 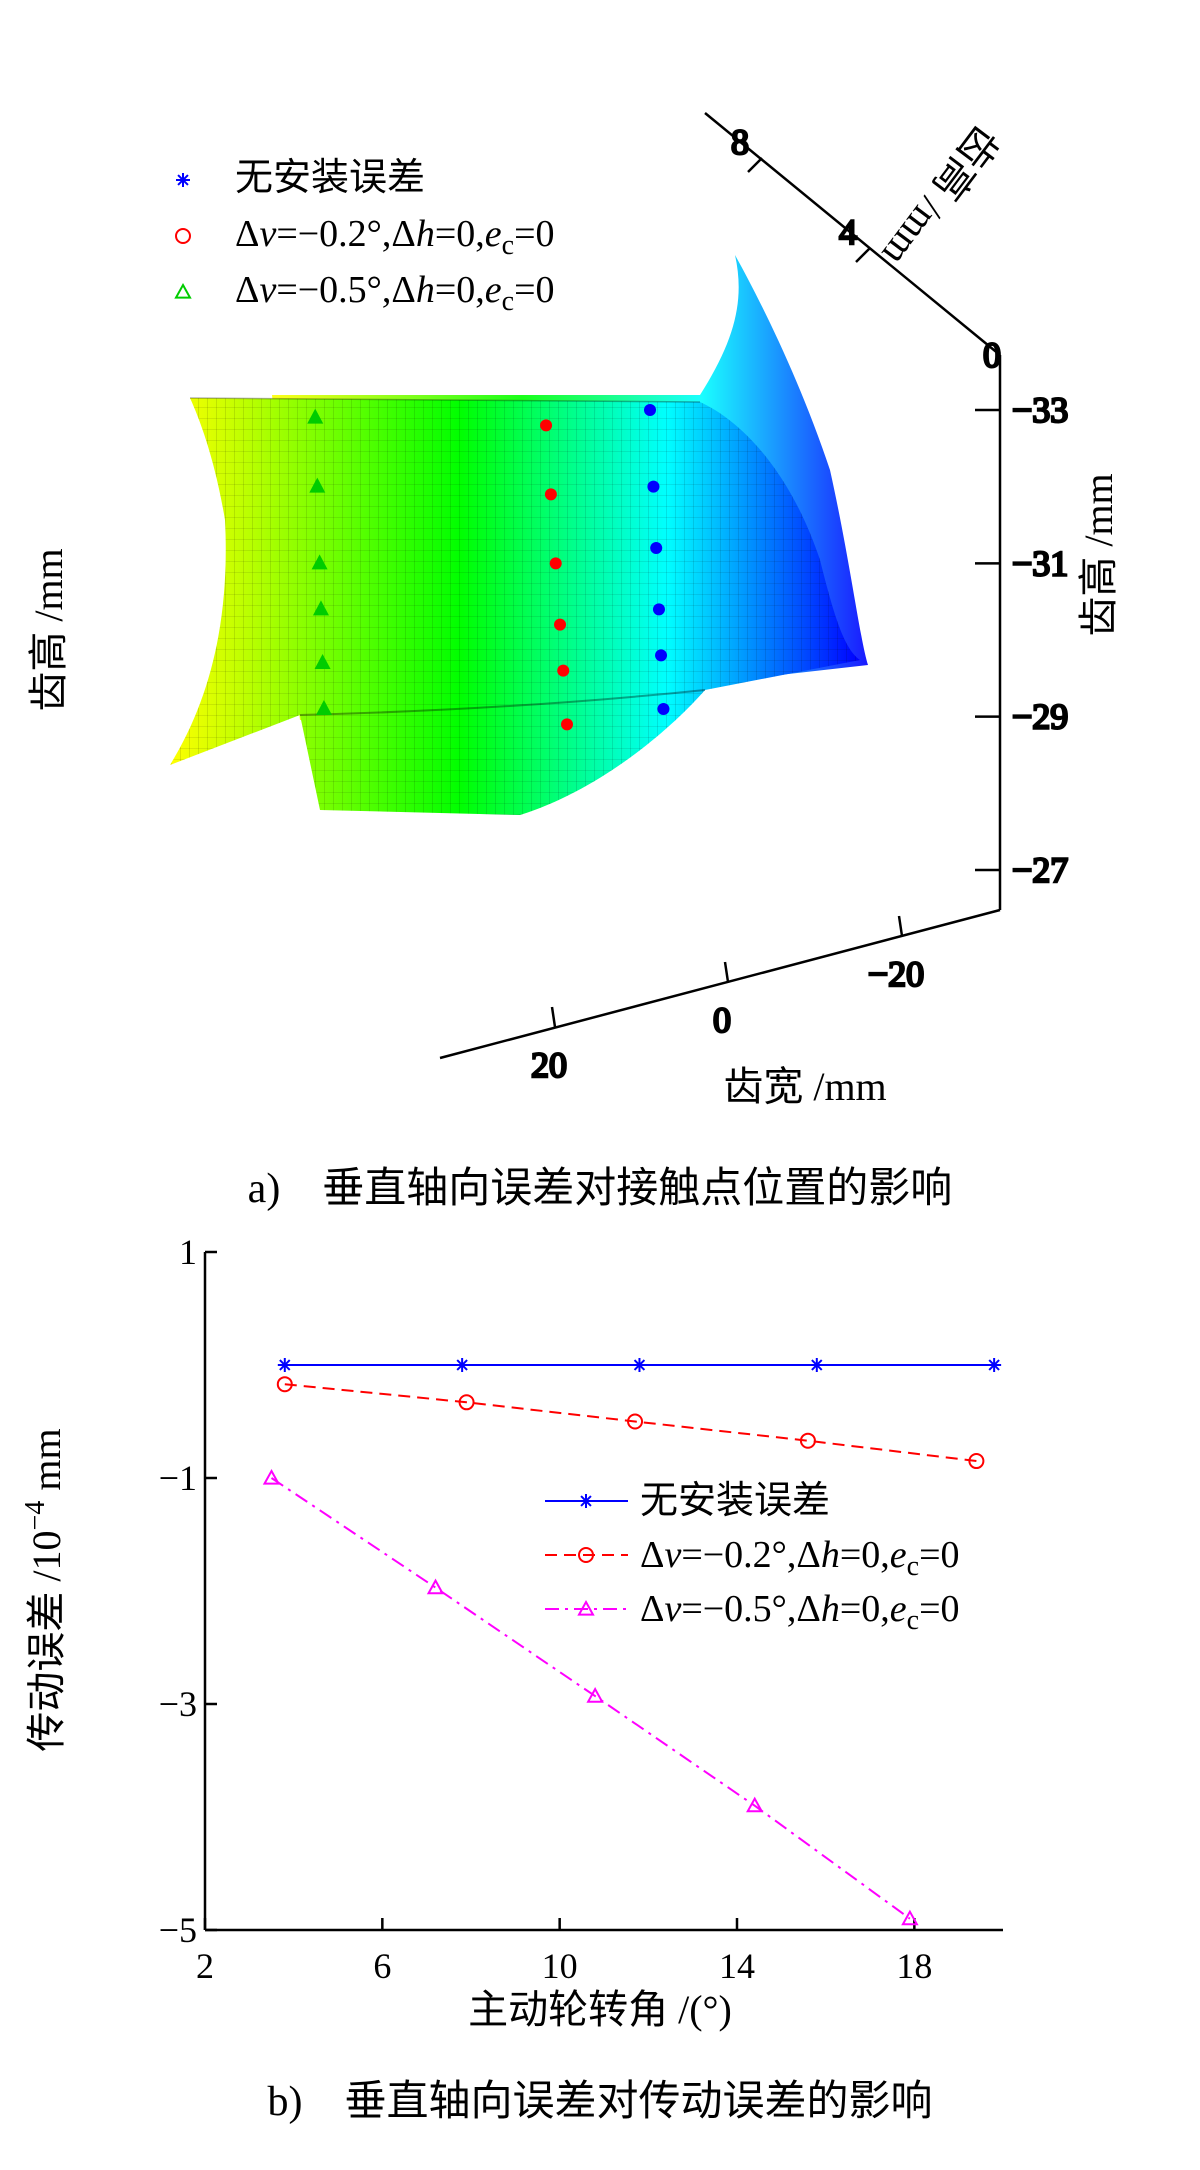 What do you see at coordinates (382, 1966) in the screenshot?
I see `x-tick-label: 6` at bounding box center [382, 1966].